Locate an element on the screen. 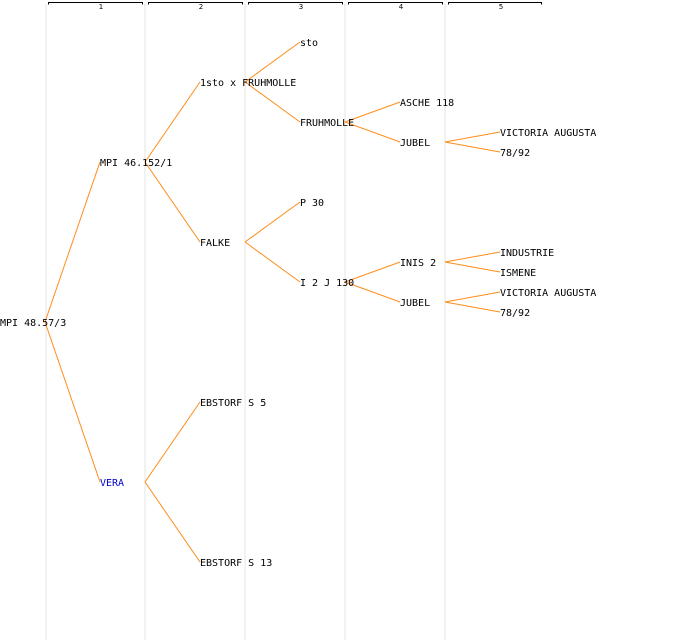  generation-headers: 1 2 3 4 5 is located at coordinates (295, 6).